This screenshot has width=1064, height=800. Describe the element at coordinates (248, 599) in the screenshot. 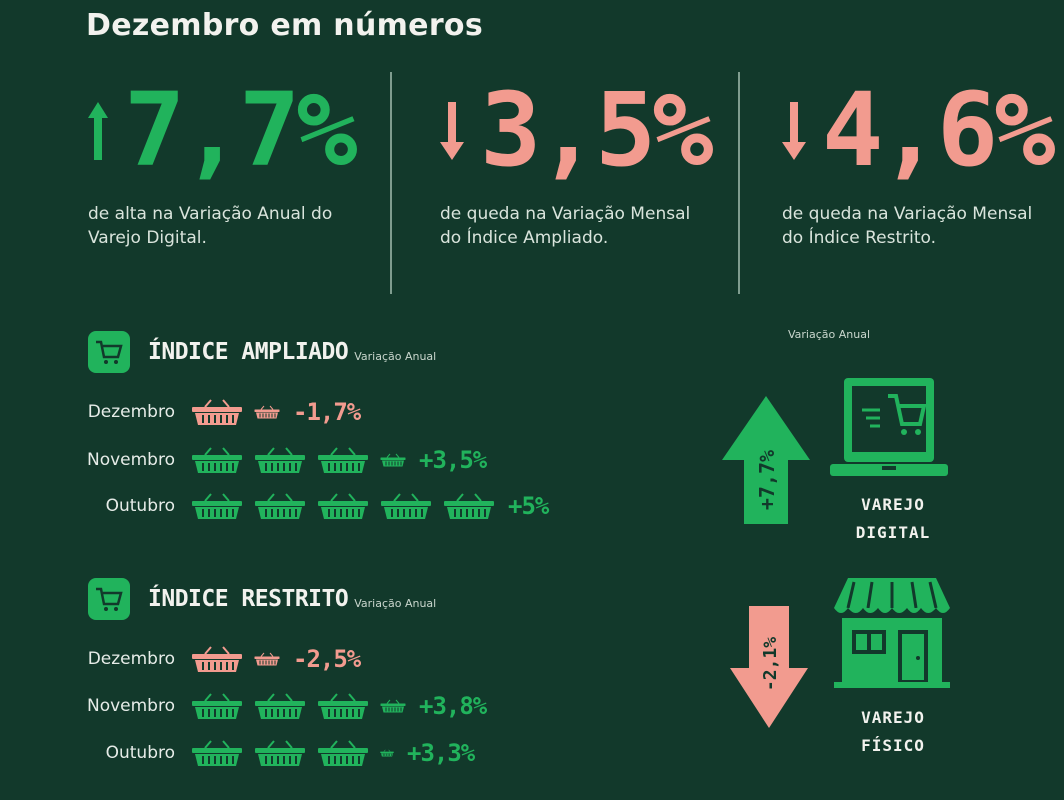

I see `section-title: ÍNDICE RESTRITO` at that location.